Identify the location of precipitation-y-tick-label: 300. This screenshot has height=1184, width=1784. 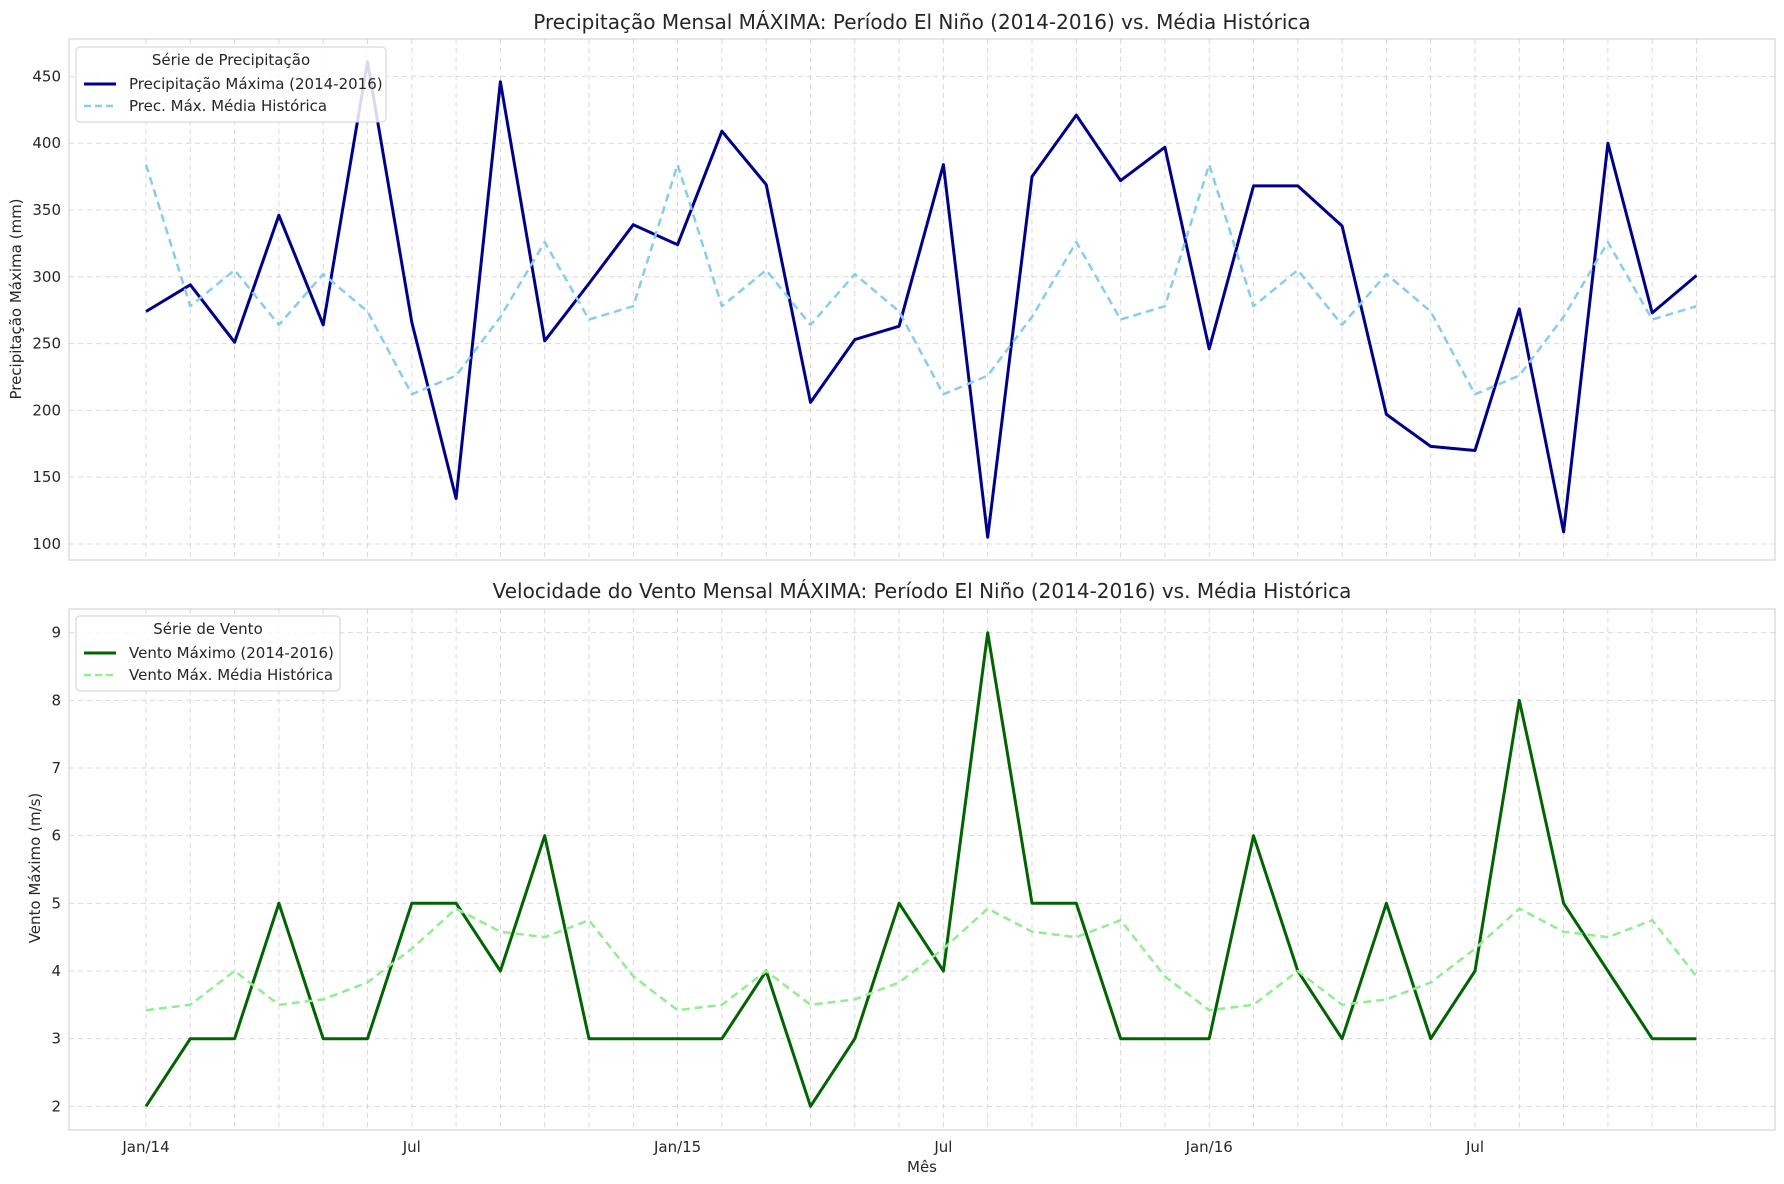
(46, 277).